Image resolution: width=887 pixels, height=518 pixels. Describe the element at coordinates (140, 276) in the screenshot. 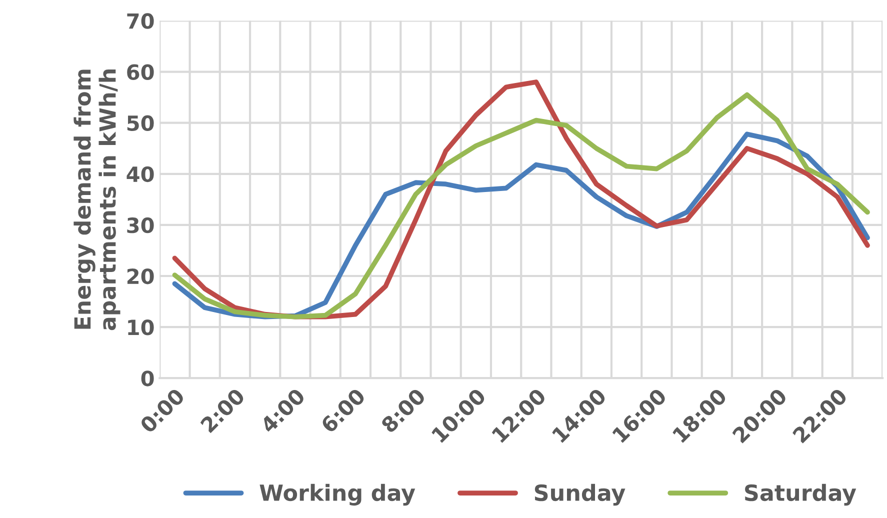

I see `y-tick-label: 20` at that location.